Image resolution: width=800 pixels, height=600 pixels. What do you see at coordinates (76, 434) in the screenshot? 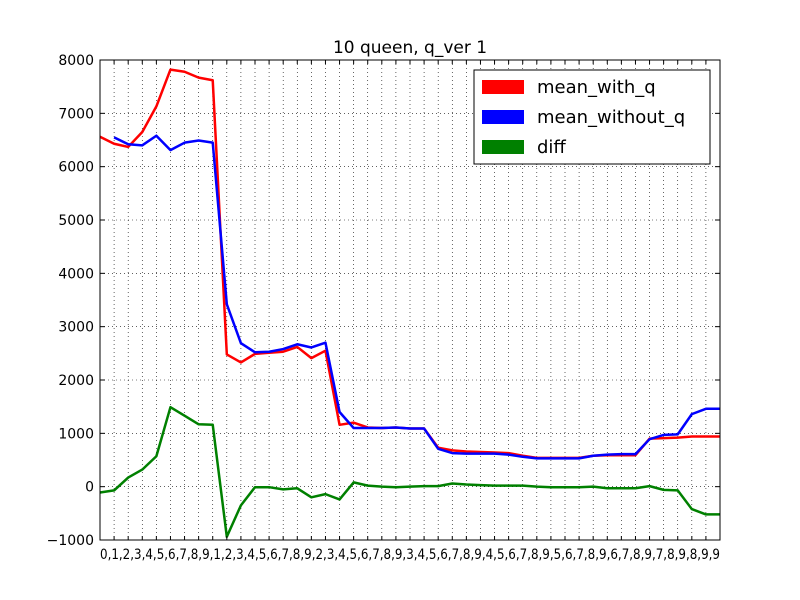
I see `y-tick-label: 1000` at bounding box center [76, 434].